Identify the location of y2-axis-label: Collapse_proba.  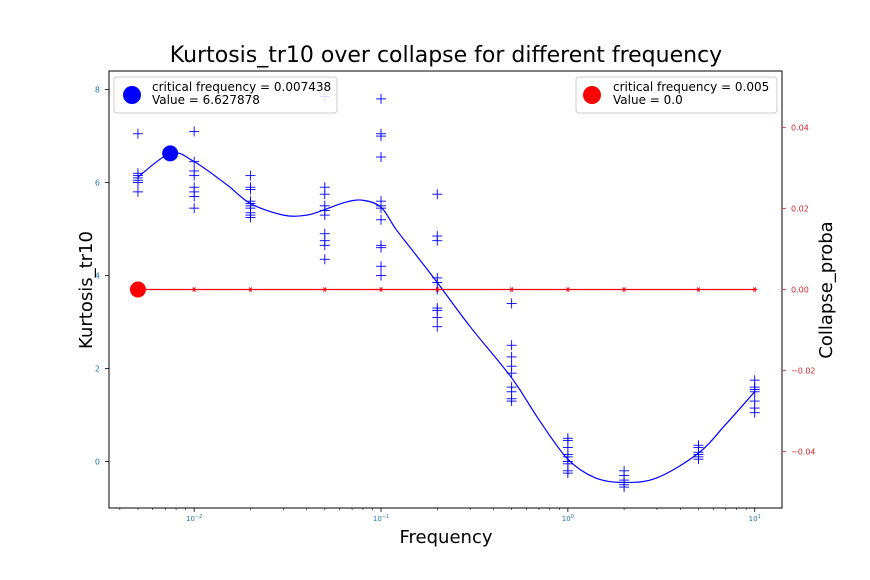
(826, 289).